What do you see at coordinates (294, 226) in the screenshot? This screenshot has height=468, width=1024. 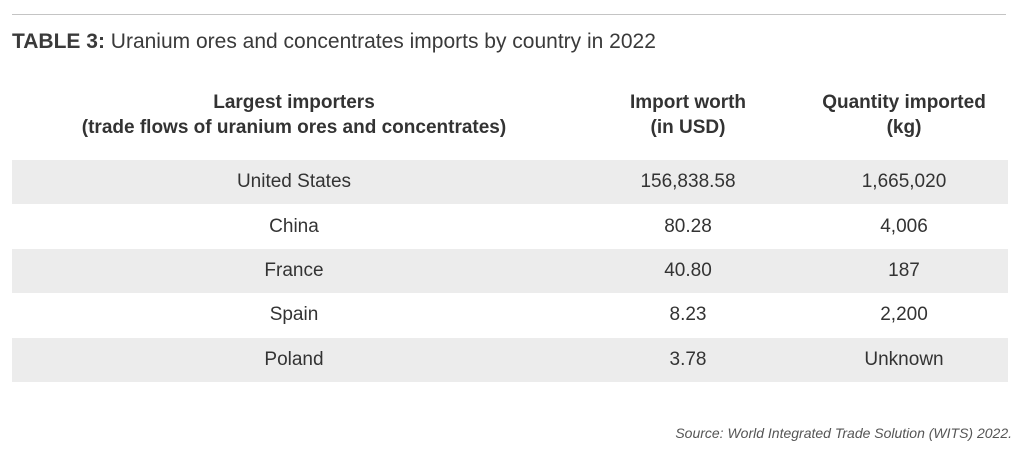 I see `country-cell: China` at bounding box center [294, 226].